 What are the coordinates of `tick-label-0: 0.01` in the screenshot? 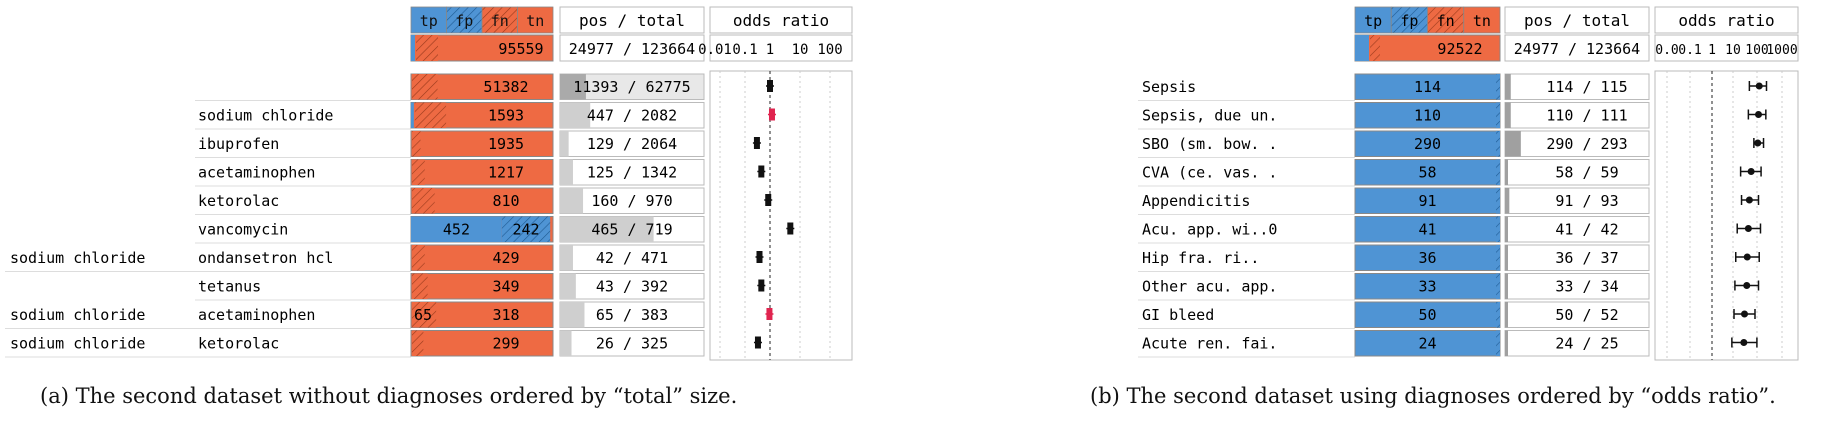 It's located at (715, 50).